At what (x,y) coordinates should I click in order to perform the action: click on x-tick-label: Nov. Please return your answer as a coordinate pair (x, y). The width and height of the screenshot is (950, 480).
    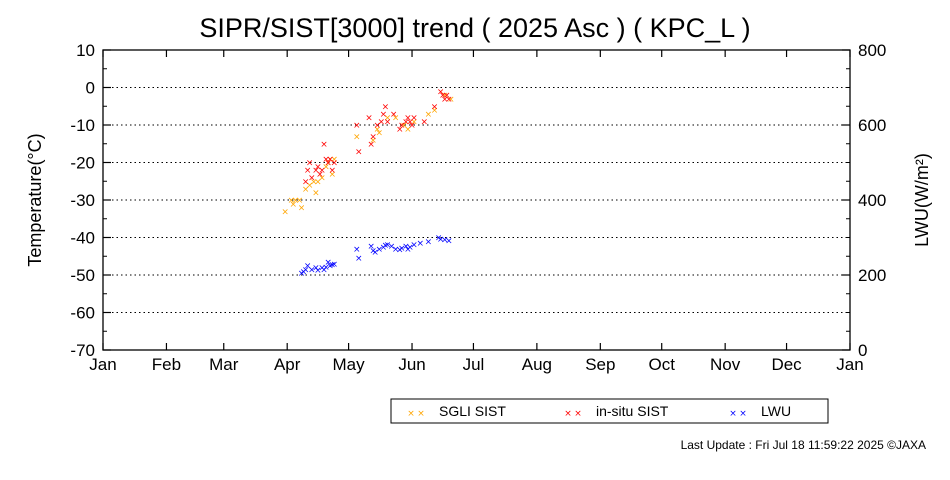
    Looking at the image, I should click on (725, 364).